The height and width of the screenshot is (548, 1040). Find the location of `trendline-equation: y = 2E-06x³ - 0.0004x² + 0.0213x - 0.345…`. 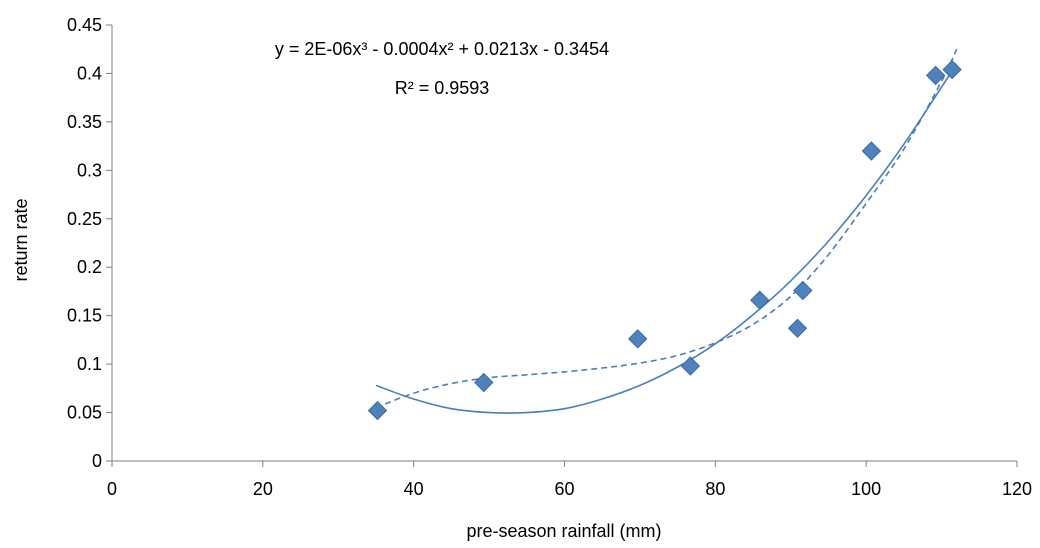

trendline-equation: y = 2E-06x³ - 0.0004x² + 0.0213x - 0.345… is located at coordinates (442, 49).